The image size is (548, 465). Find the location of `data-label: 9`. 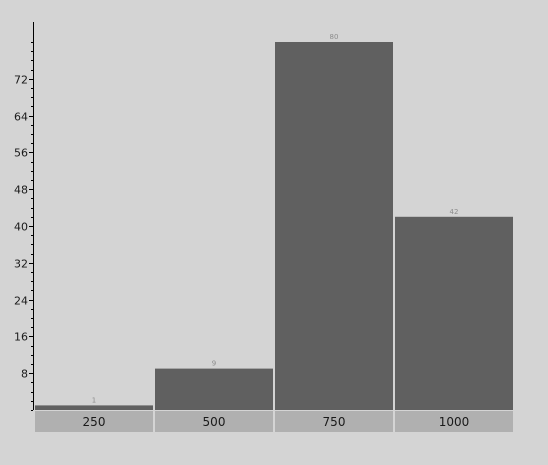

data-label: 9 is located at coordinates (214, 364).